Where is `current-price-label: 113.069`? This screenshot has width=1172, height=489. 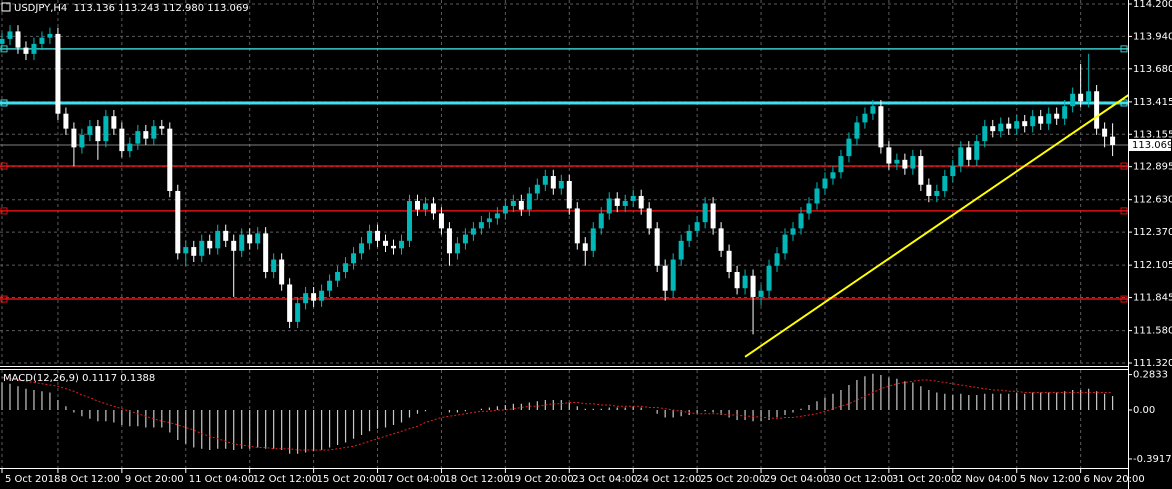 current-price-label: 113.069 is located at coordinates (1152, 145).